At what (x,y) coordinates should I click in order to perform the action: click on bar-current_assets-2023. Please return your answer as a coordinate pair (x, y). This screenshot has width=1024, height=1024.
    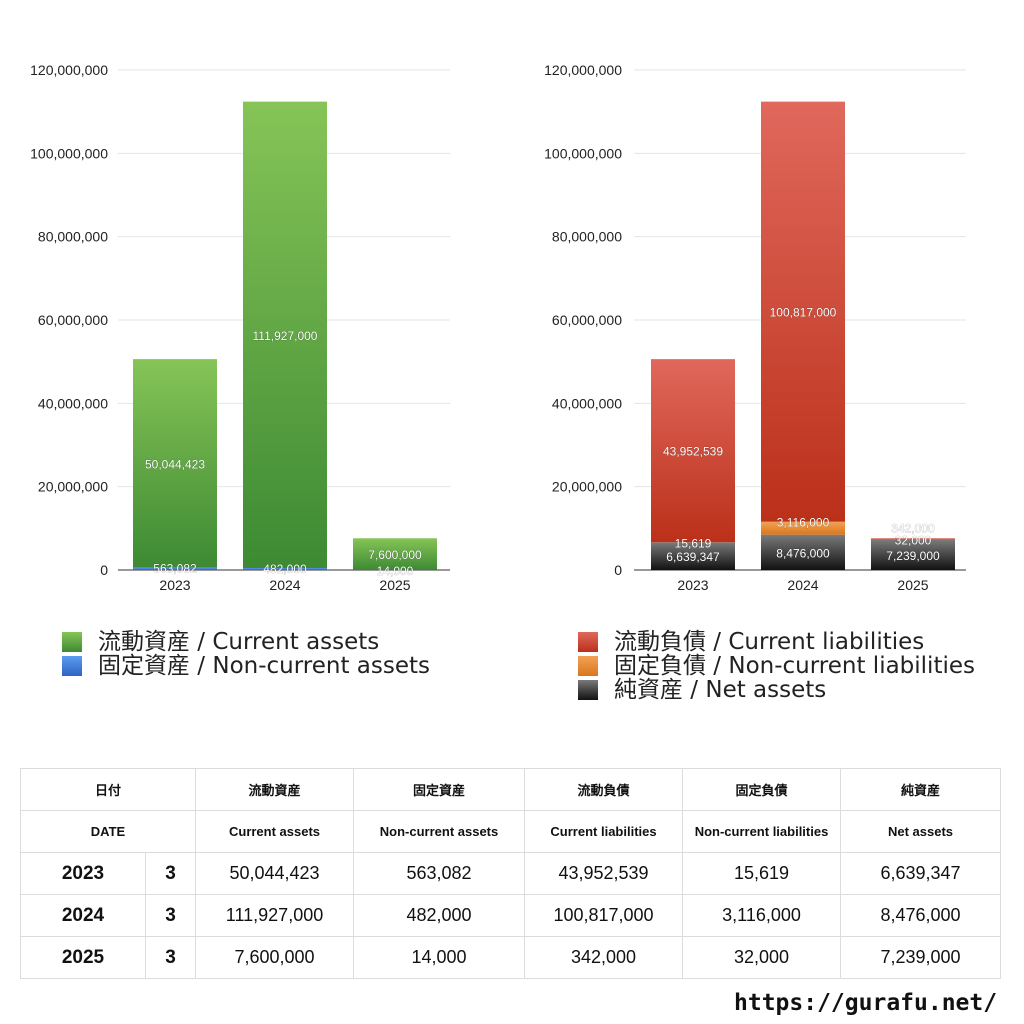
    Looking at the image, I should click on (175, 463).